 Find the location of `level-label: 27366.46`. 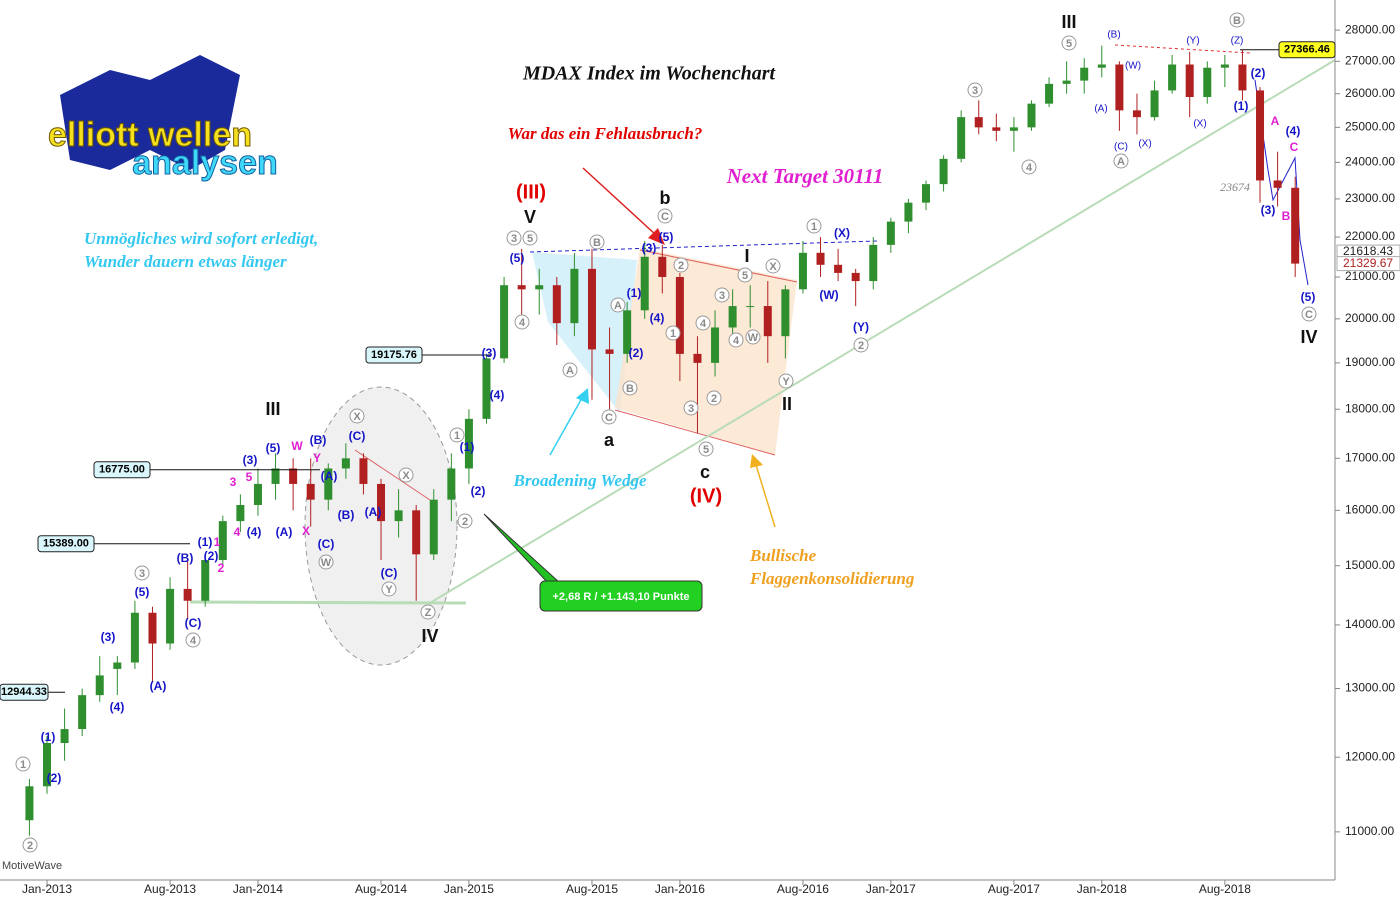

level-label: 27366.46 is located at coordinates (1307, 50).